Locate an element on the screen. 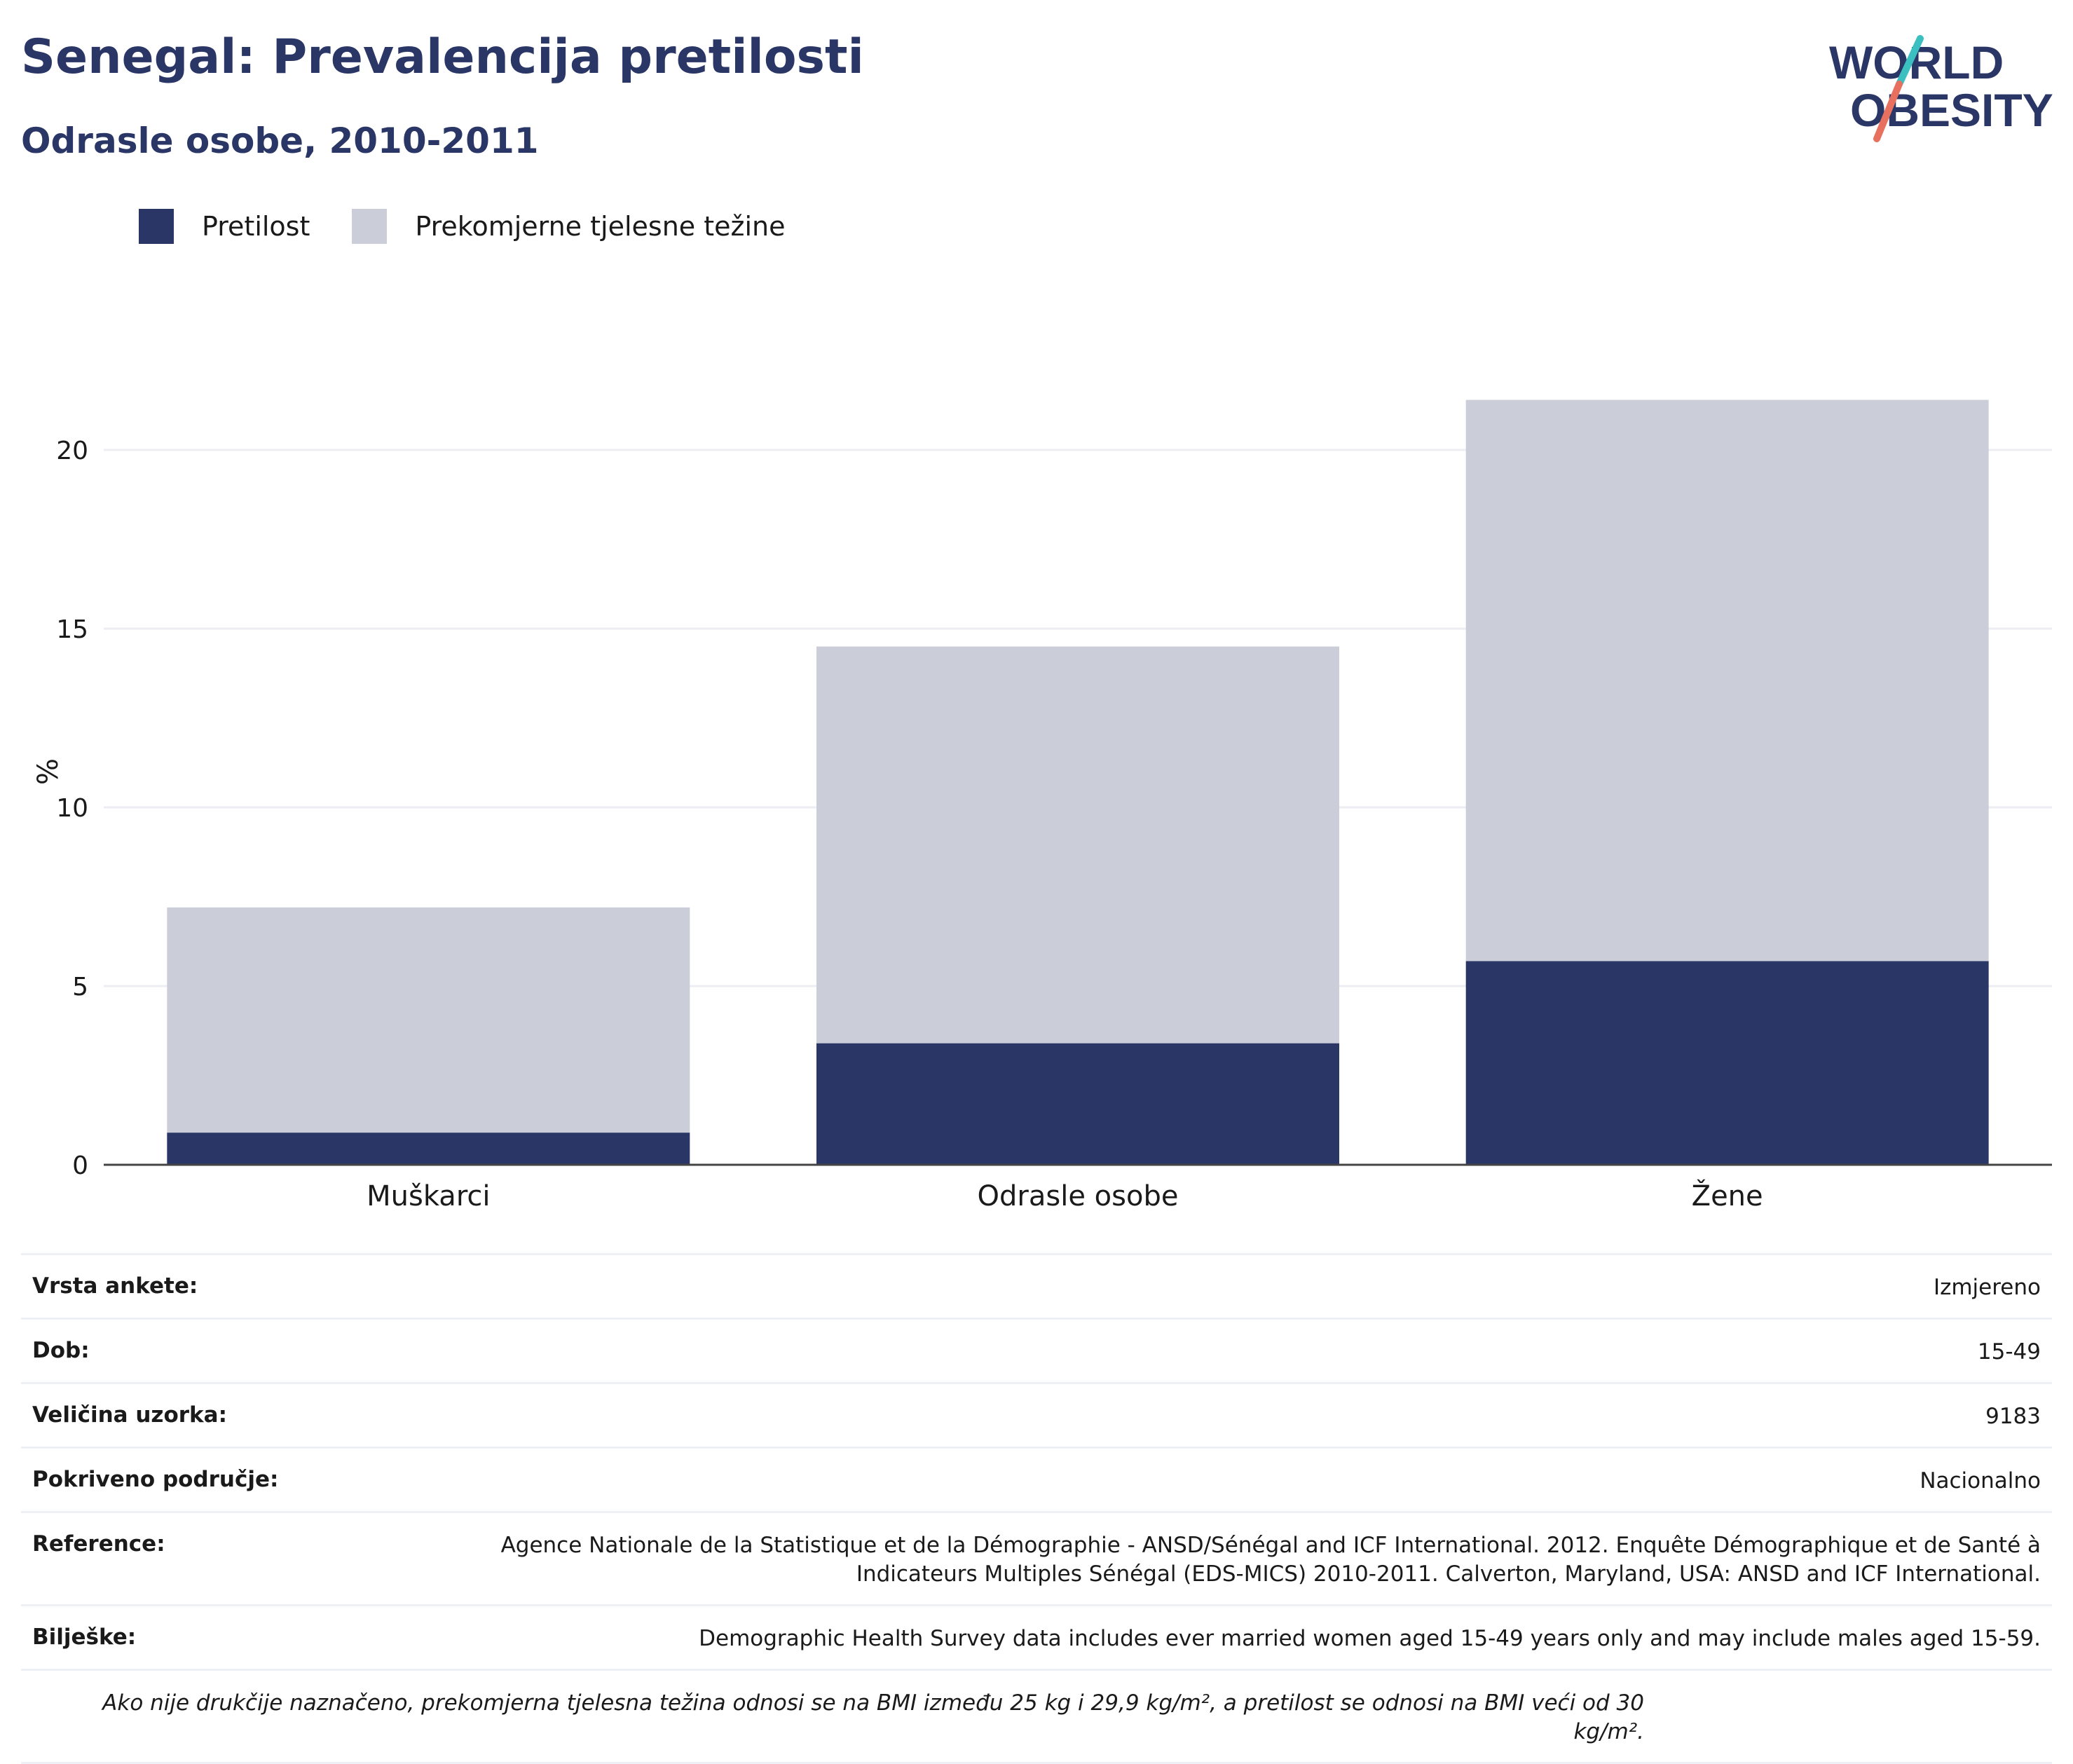  info-value: Izmjereno is located at coordinates (1987, 1287).